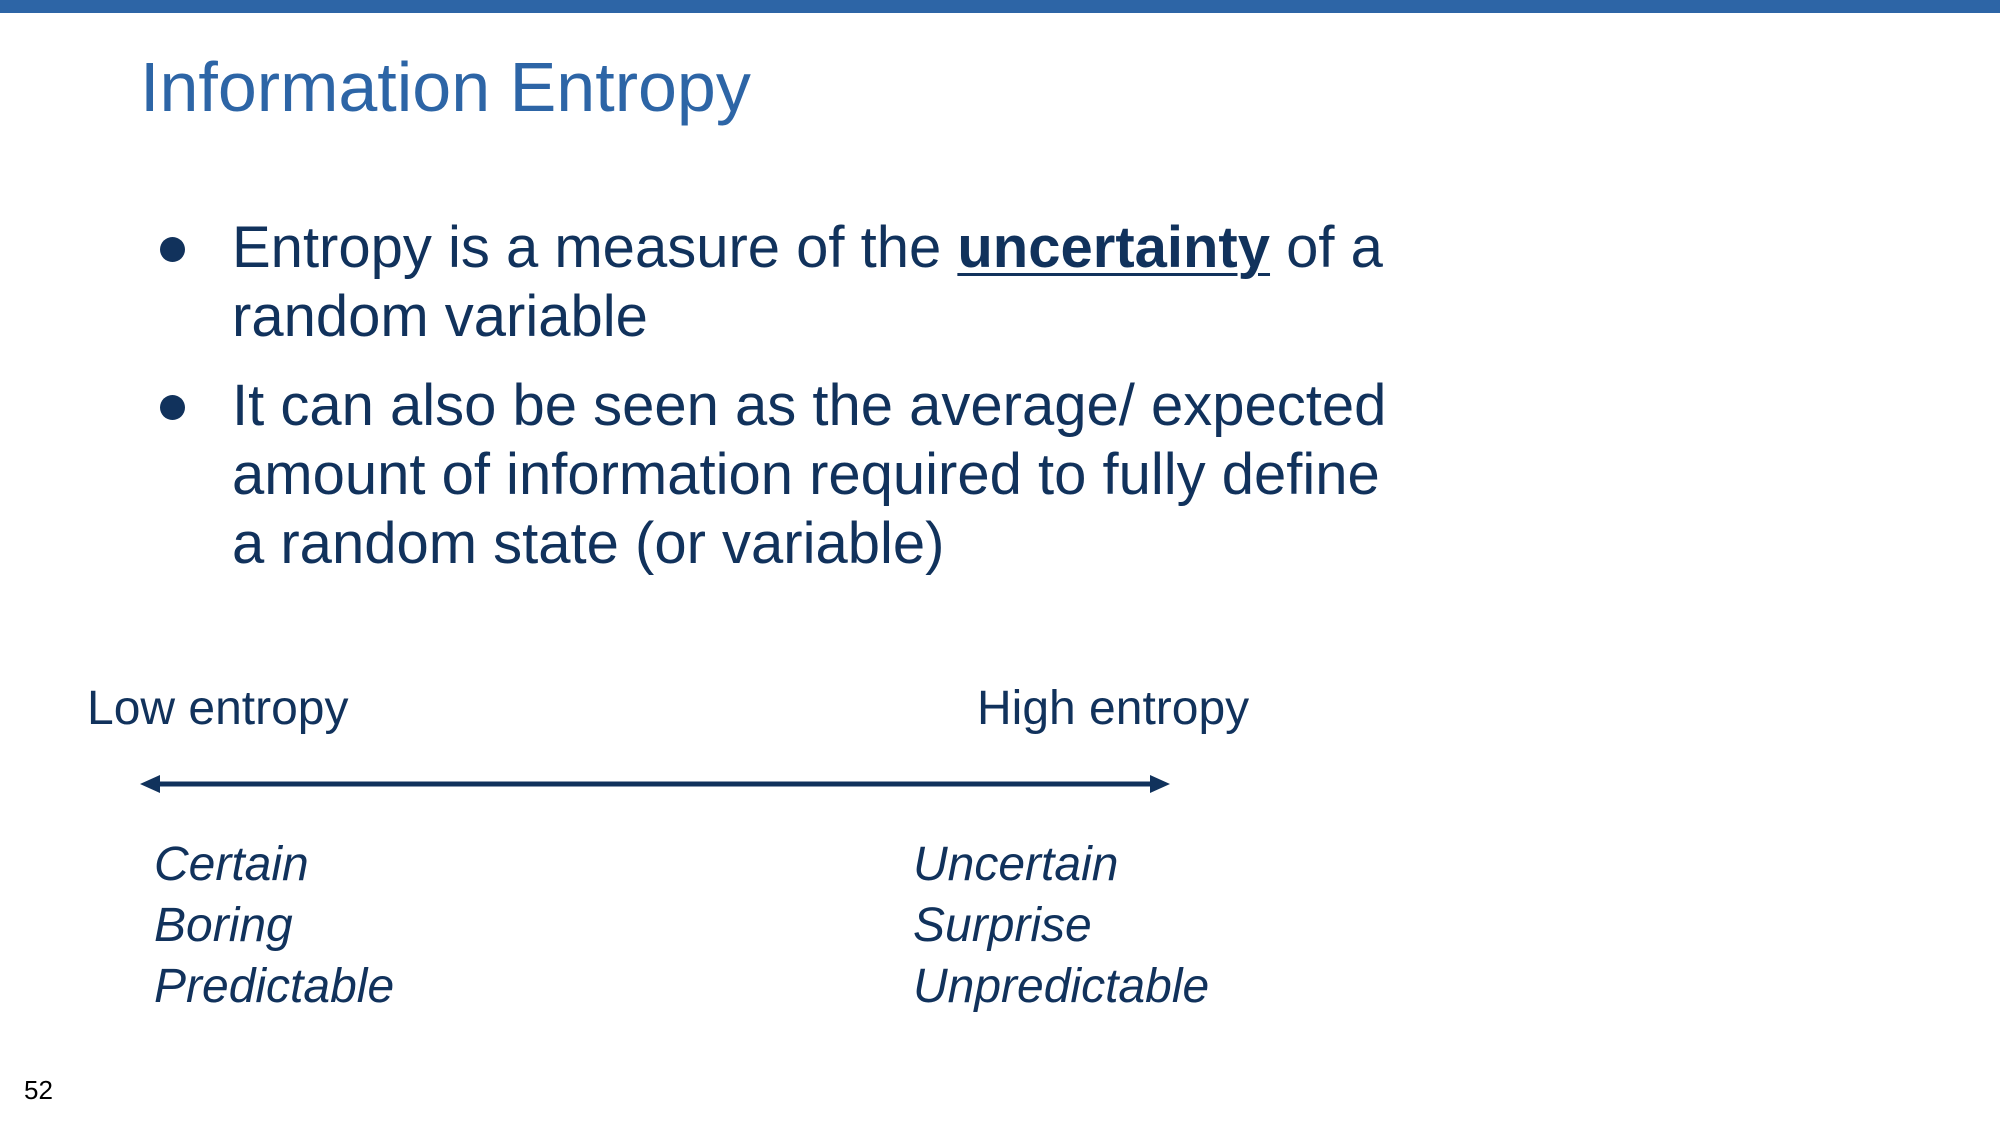  I want to click on descriptor-item: Unpredictable, so click(1061, 986).